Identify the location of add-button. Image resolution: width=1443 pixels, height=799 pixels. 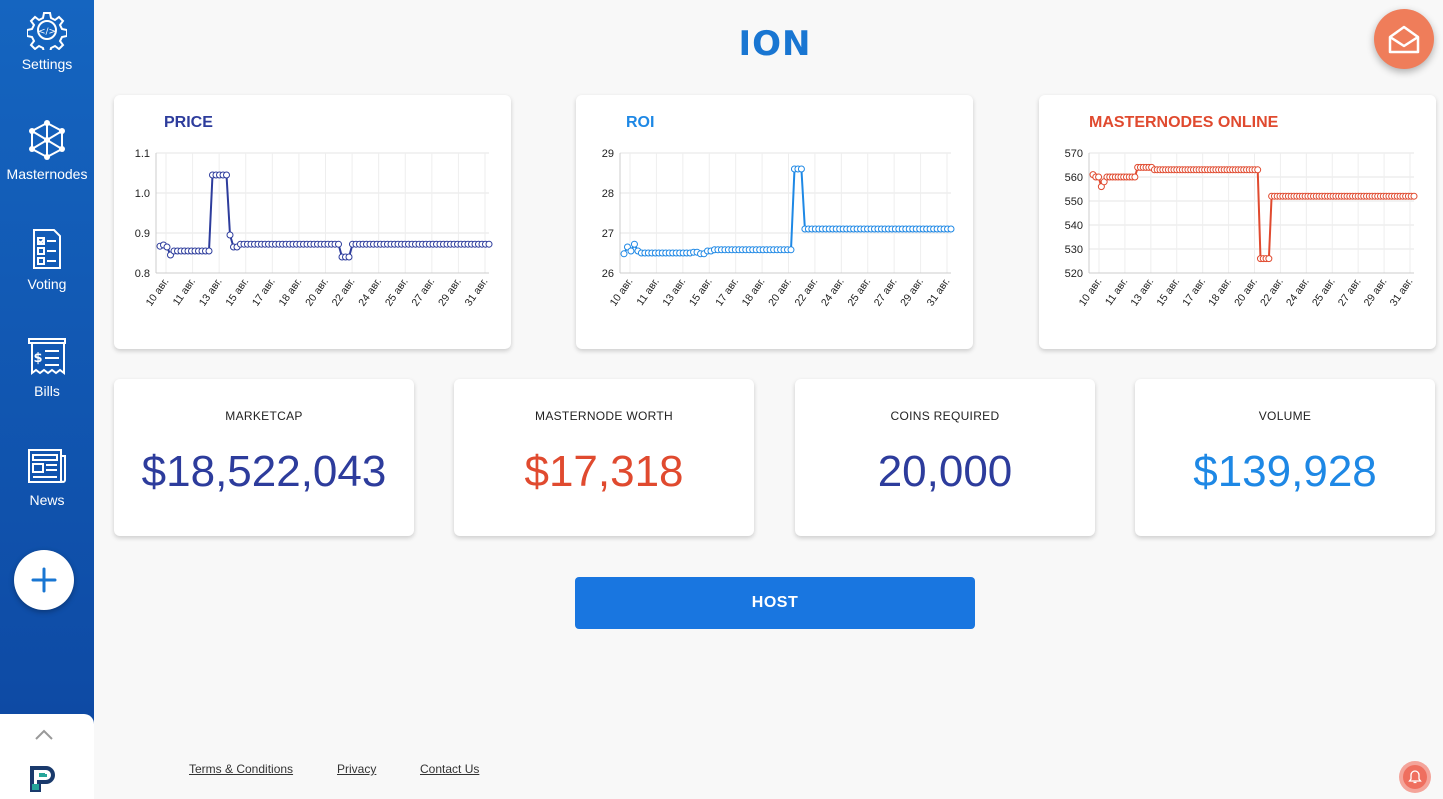
(44, 580).